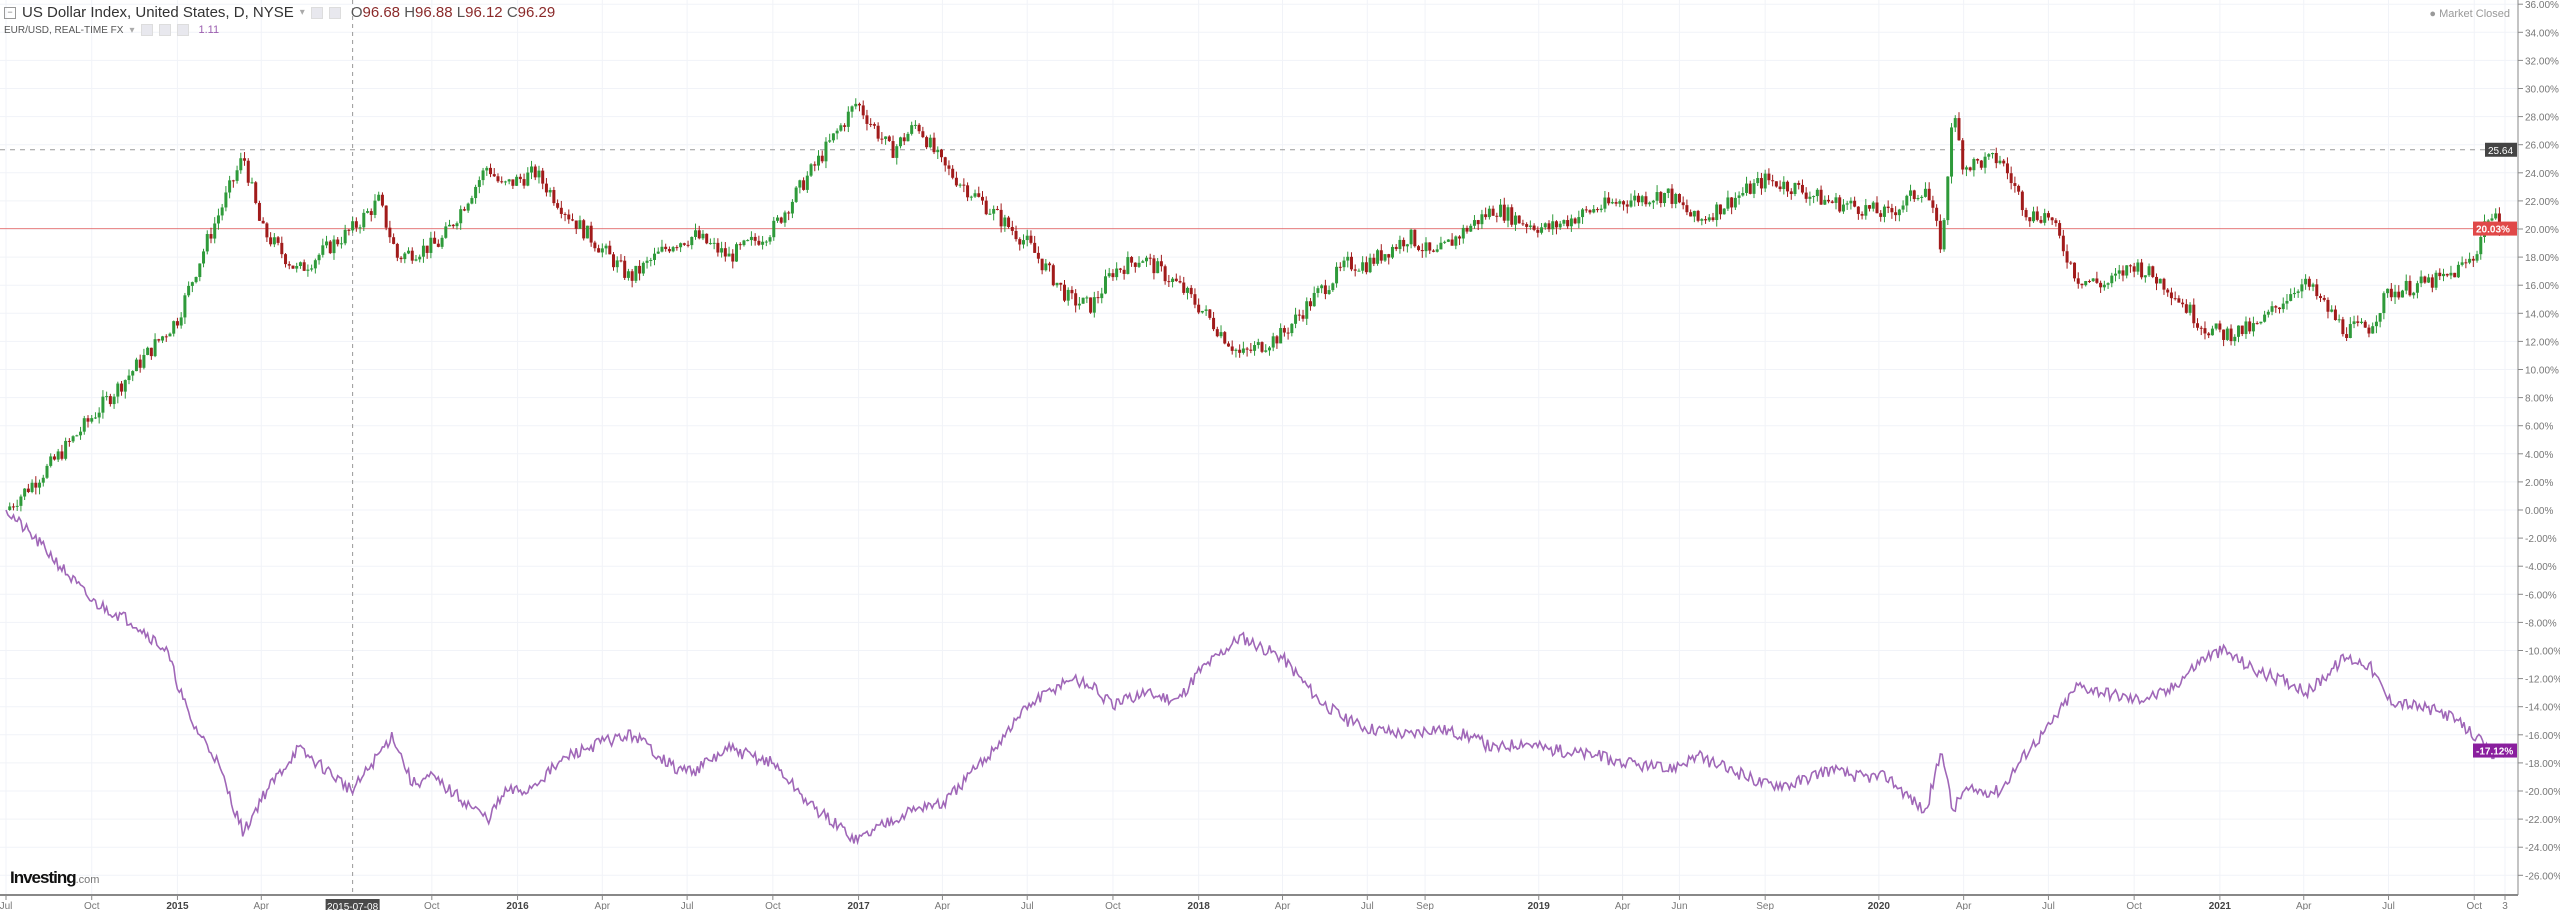 The width and height of the screenshot is (2560, 910). What do you see at coordinates (158, 12) in the screenshot?
I see `main-series-title: US Dollar Index, United States, D, NYSE` at bounding box center [158, 12].